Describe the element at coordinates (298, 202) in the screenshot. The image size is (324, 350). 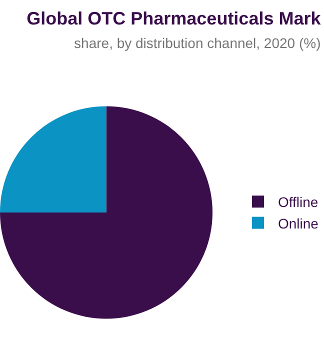
I see `legend-label: Offline` at that location.